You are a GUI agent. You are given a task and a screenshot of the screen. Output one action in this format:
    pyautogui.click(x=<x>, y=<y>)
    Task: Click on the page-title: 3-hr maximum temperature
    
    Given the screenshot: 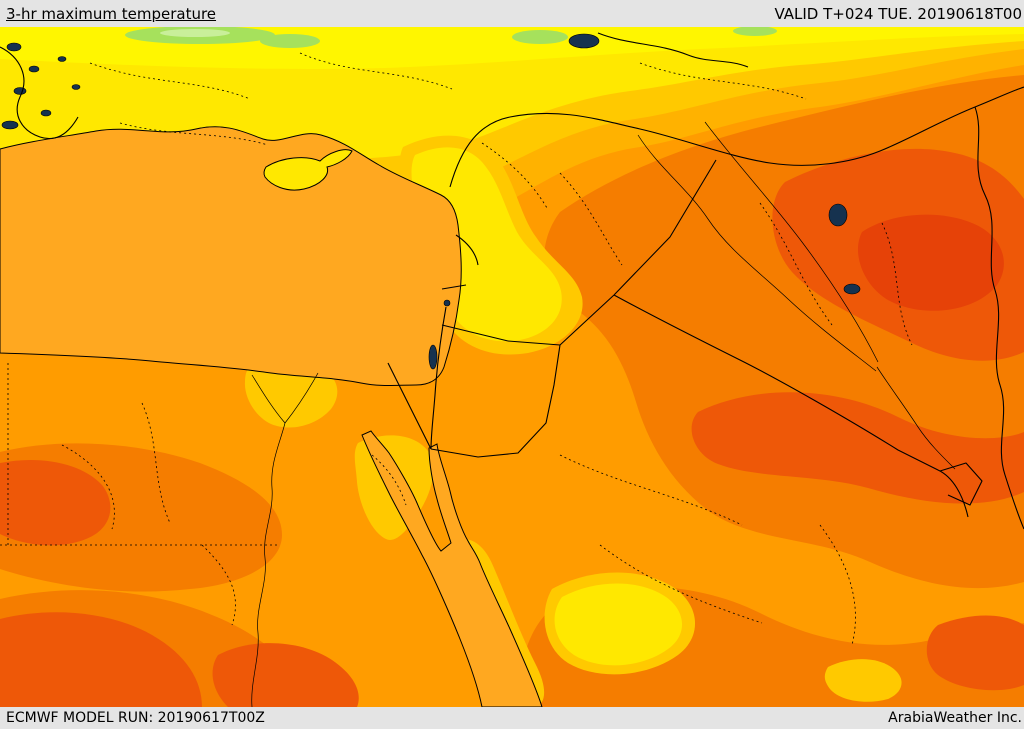 What is the action you would take?
    pyautogui.click(x=111, y=13)
    